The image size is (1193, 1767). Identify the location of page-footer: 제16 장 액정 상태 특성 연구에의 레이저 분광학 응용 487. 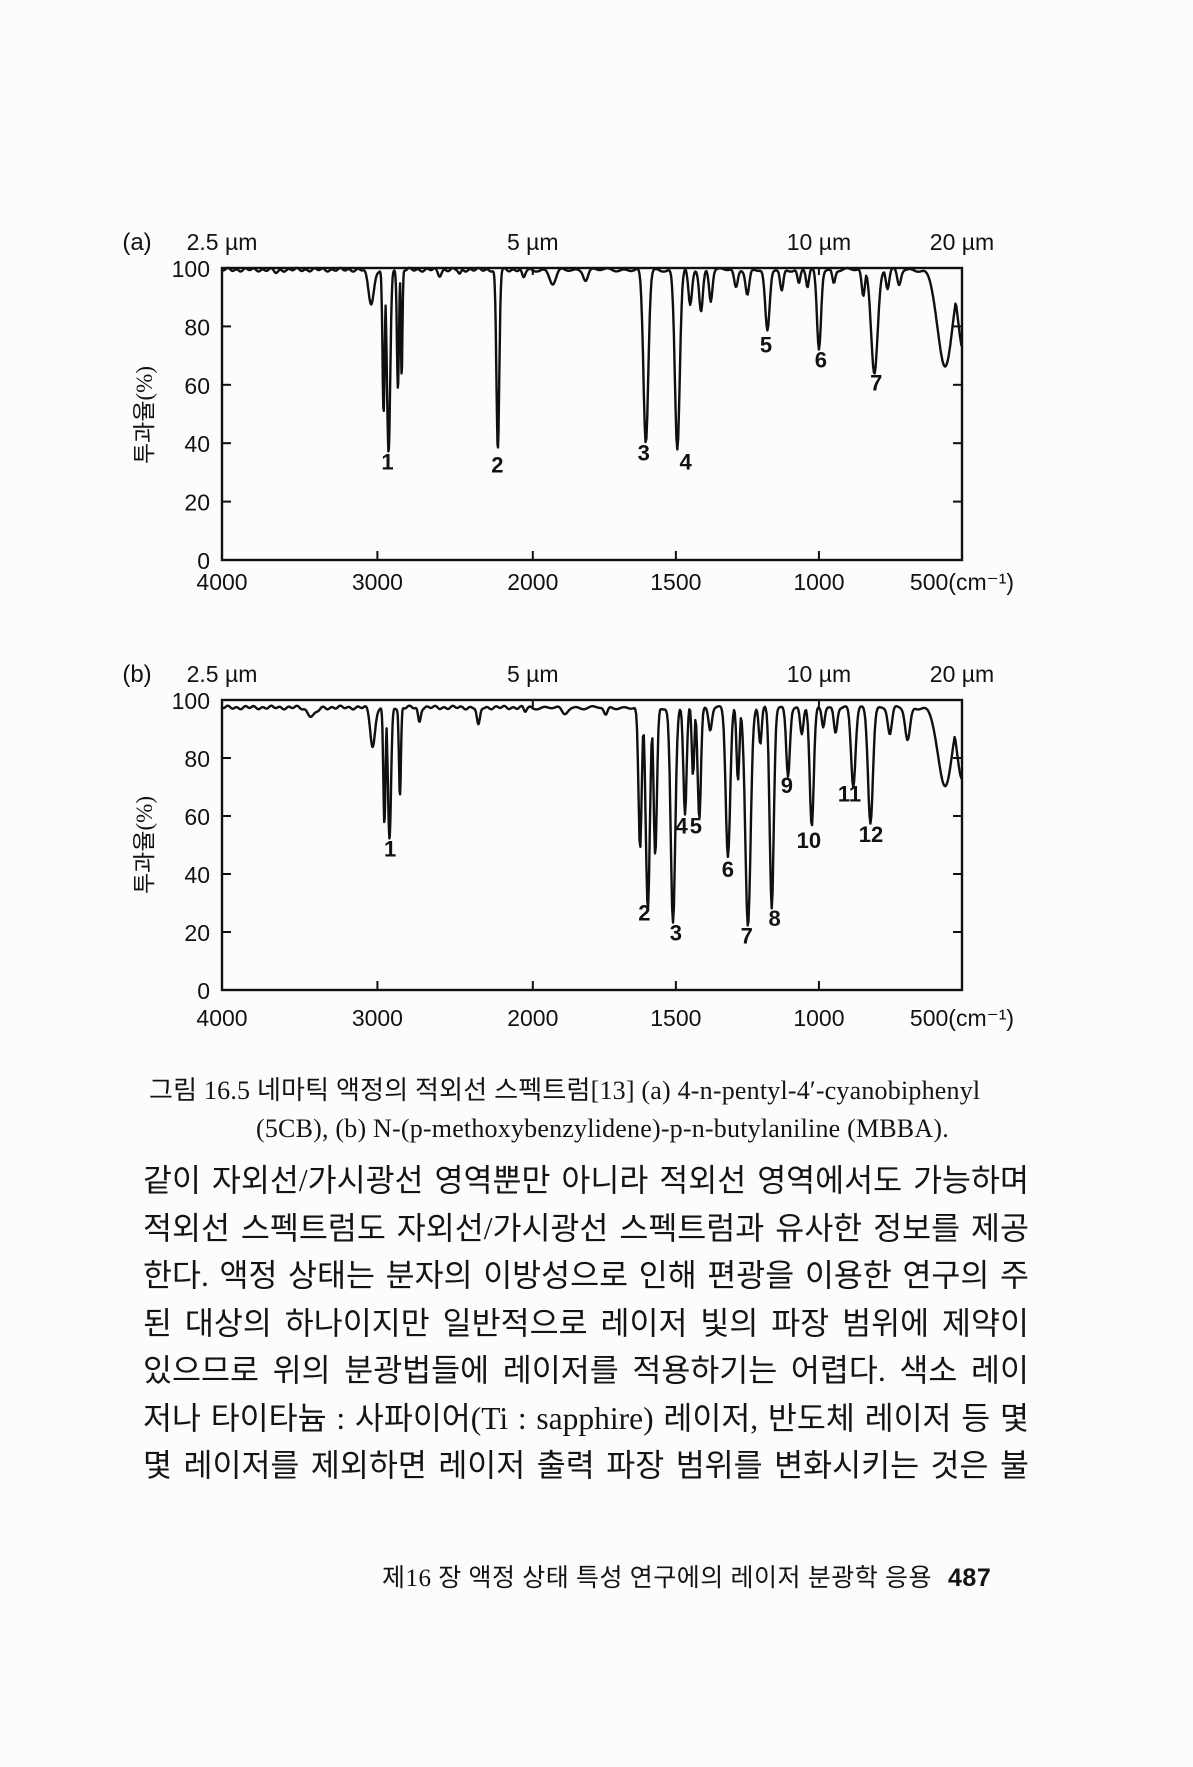
(686, 1576).